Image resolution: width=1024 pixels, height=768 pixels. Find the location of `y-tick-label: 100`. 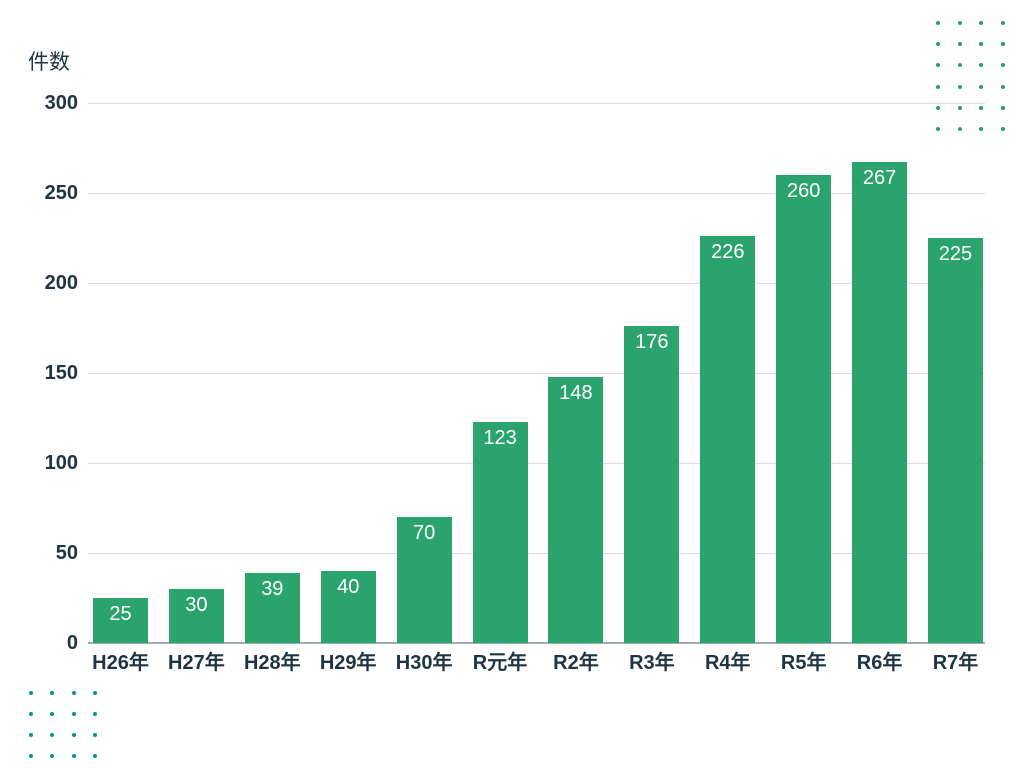

y-tick-label: 100 is located at coordinates (61, 463).